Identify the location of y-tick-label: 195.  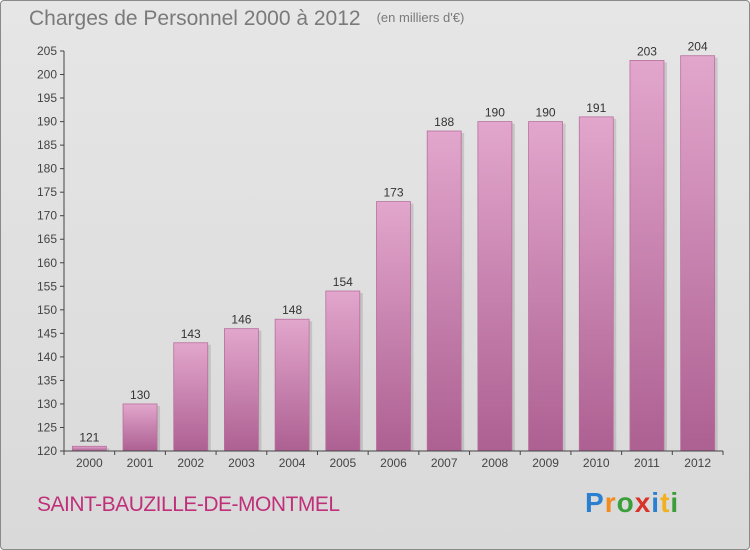
(47, 98).